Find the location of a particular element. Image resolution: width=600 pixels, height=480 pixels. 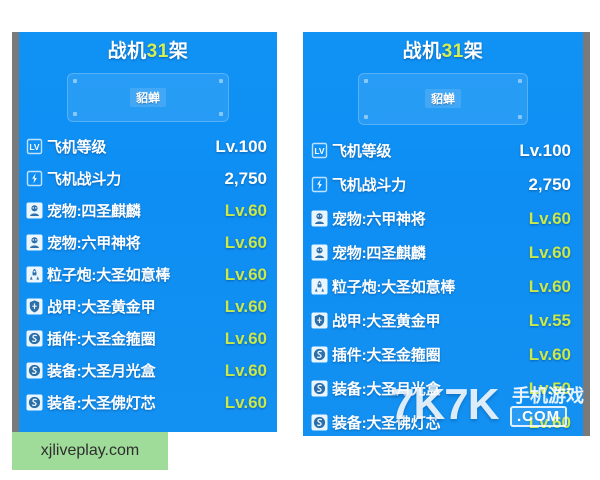

watermark-url-text: xjliveplay.com is located at coordinates (90, 450).